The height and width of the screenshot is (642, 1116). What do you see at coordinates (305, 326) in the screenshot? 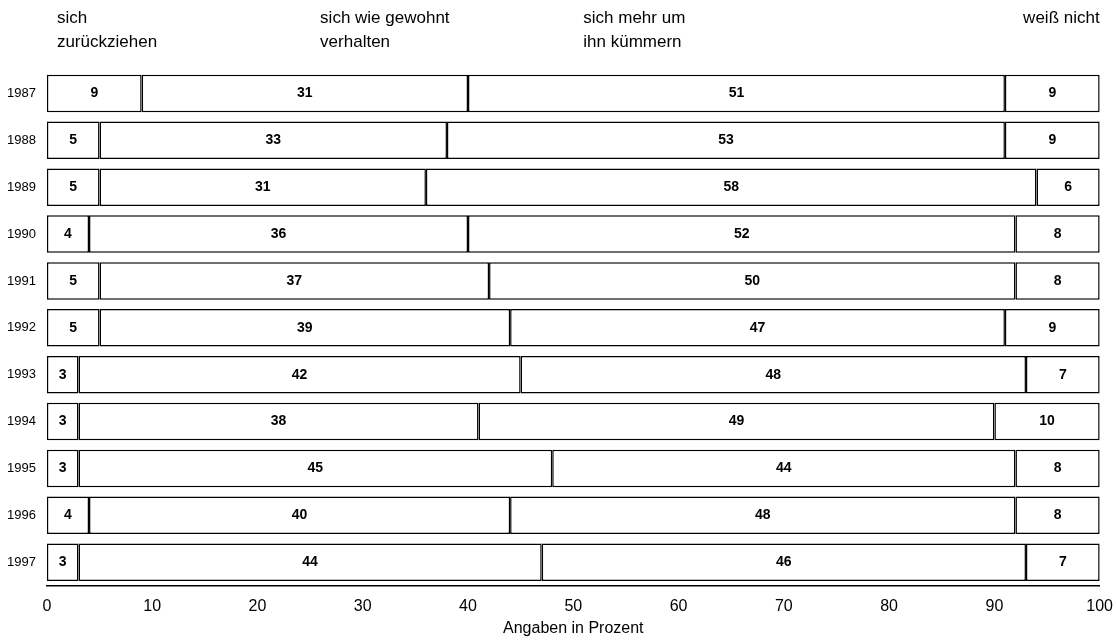
I see `data-label: 39` at bounding box center [305, 326].